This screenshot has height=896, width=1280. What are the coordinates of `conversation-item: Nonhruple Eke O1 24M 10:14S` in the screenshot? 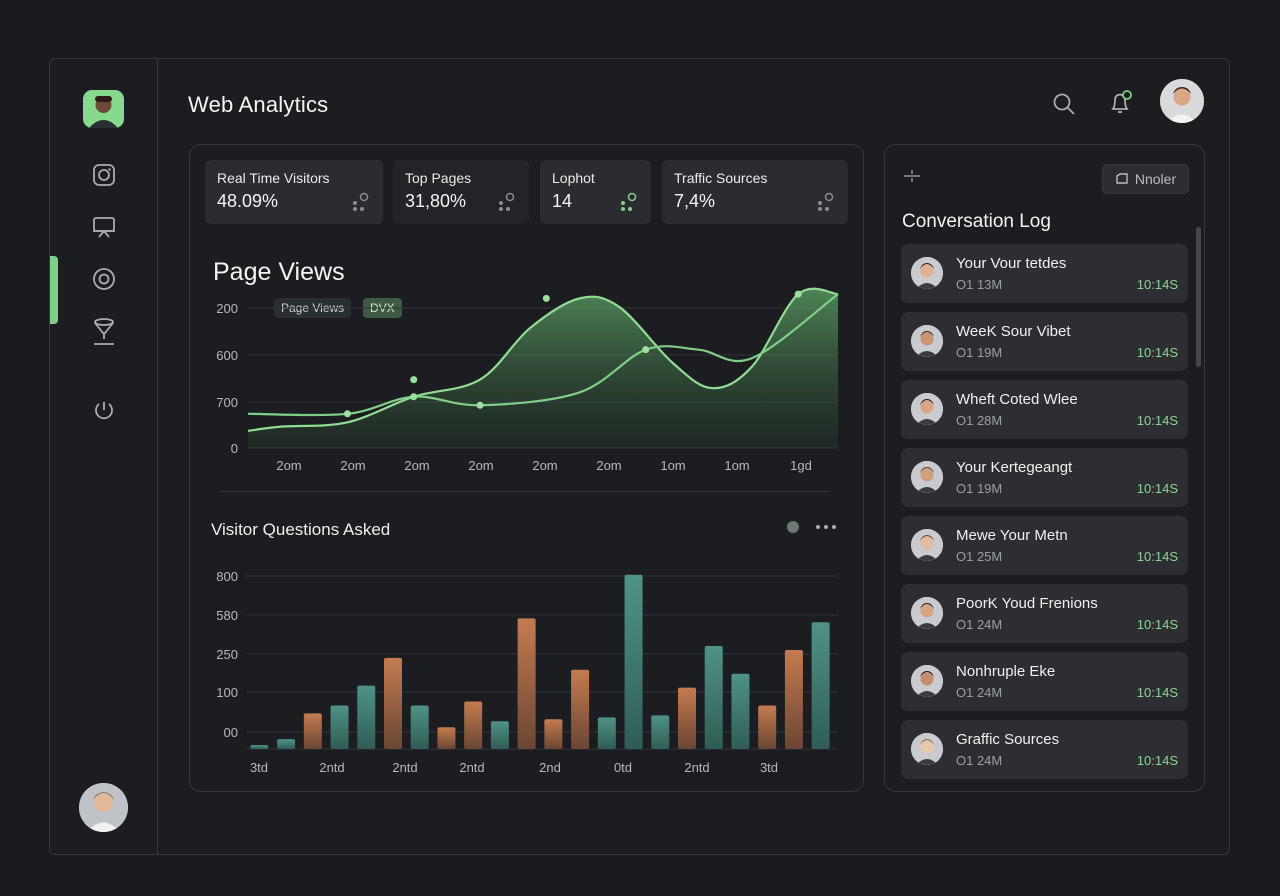 It's located at (1044, 681).